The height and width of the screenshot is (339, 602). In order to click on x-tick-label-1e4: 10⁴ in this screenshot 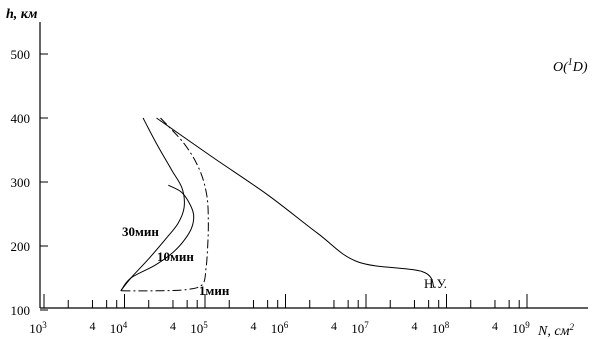, I will do `click(119, 328)`.